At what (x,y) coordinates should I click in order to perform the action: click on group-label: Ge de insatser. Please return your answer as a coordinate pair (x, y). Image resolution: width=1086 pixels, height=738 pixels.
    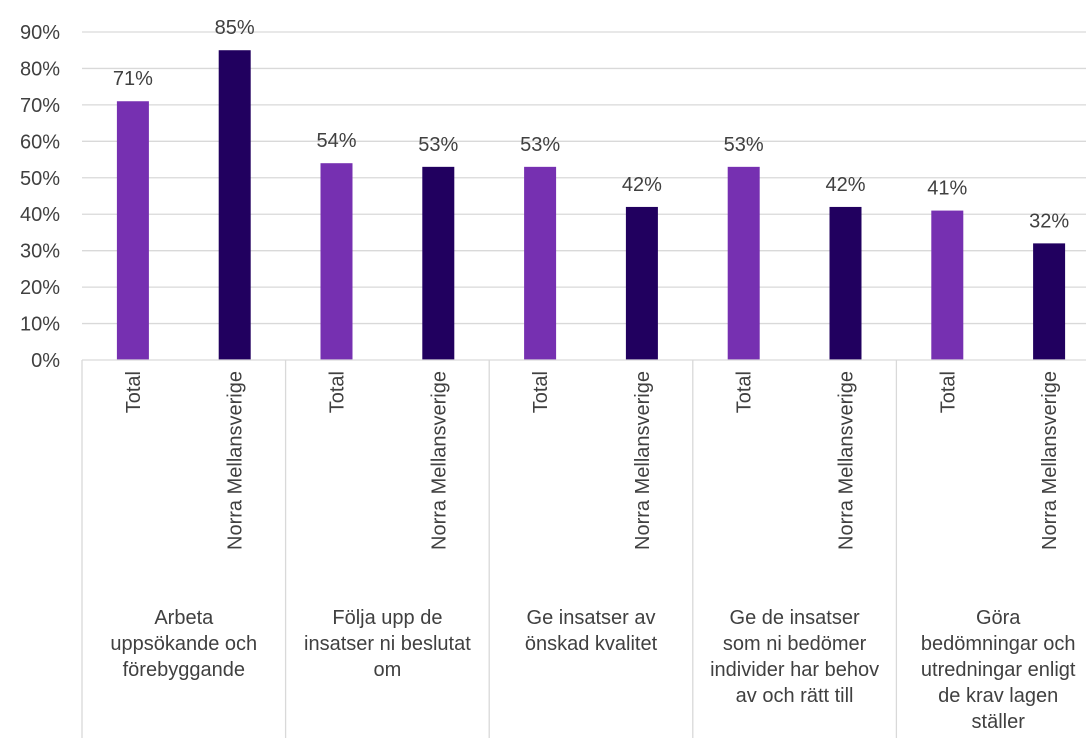
    Looking at the image, I should click on (795, 618).